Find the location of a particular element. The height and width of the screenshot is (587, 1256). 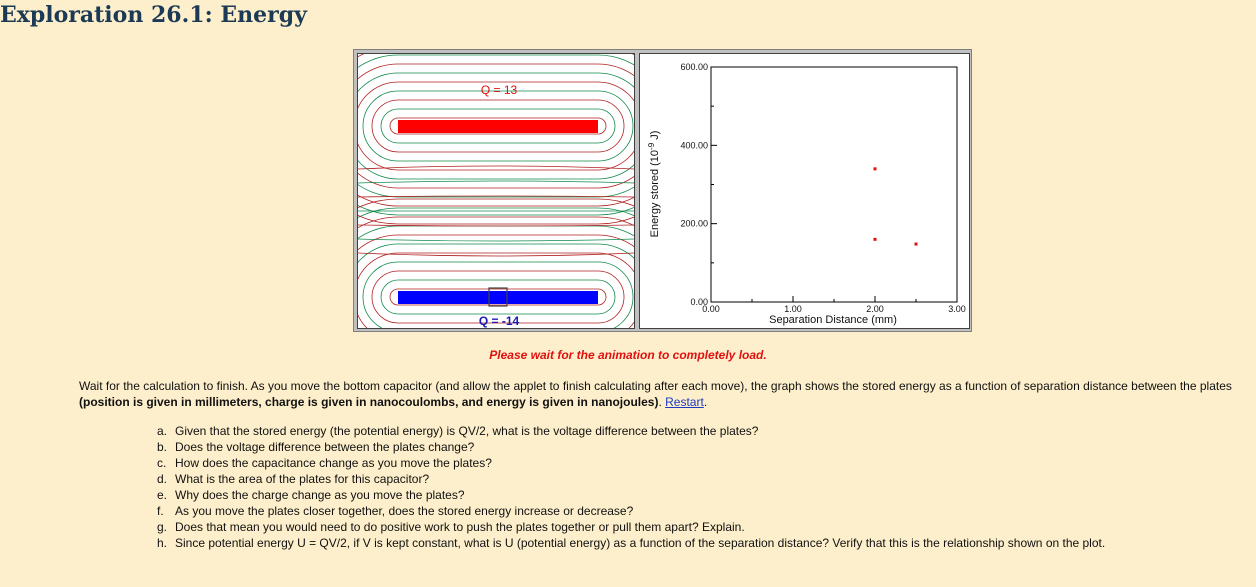

y-tick-label: 600.00 is located at coordinates (694, 67).